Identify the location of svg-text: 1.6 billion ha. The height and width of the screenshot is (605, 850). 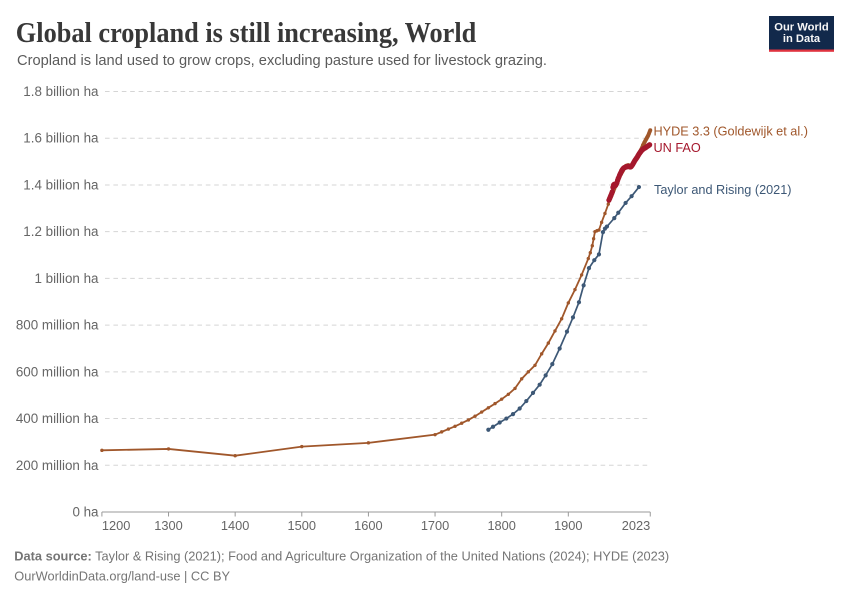
(61, 138).